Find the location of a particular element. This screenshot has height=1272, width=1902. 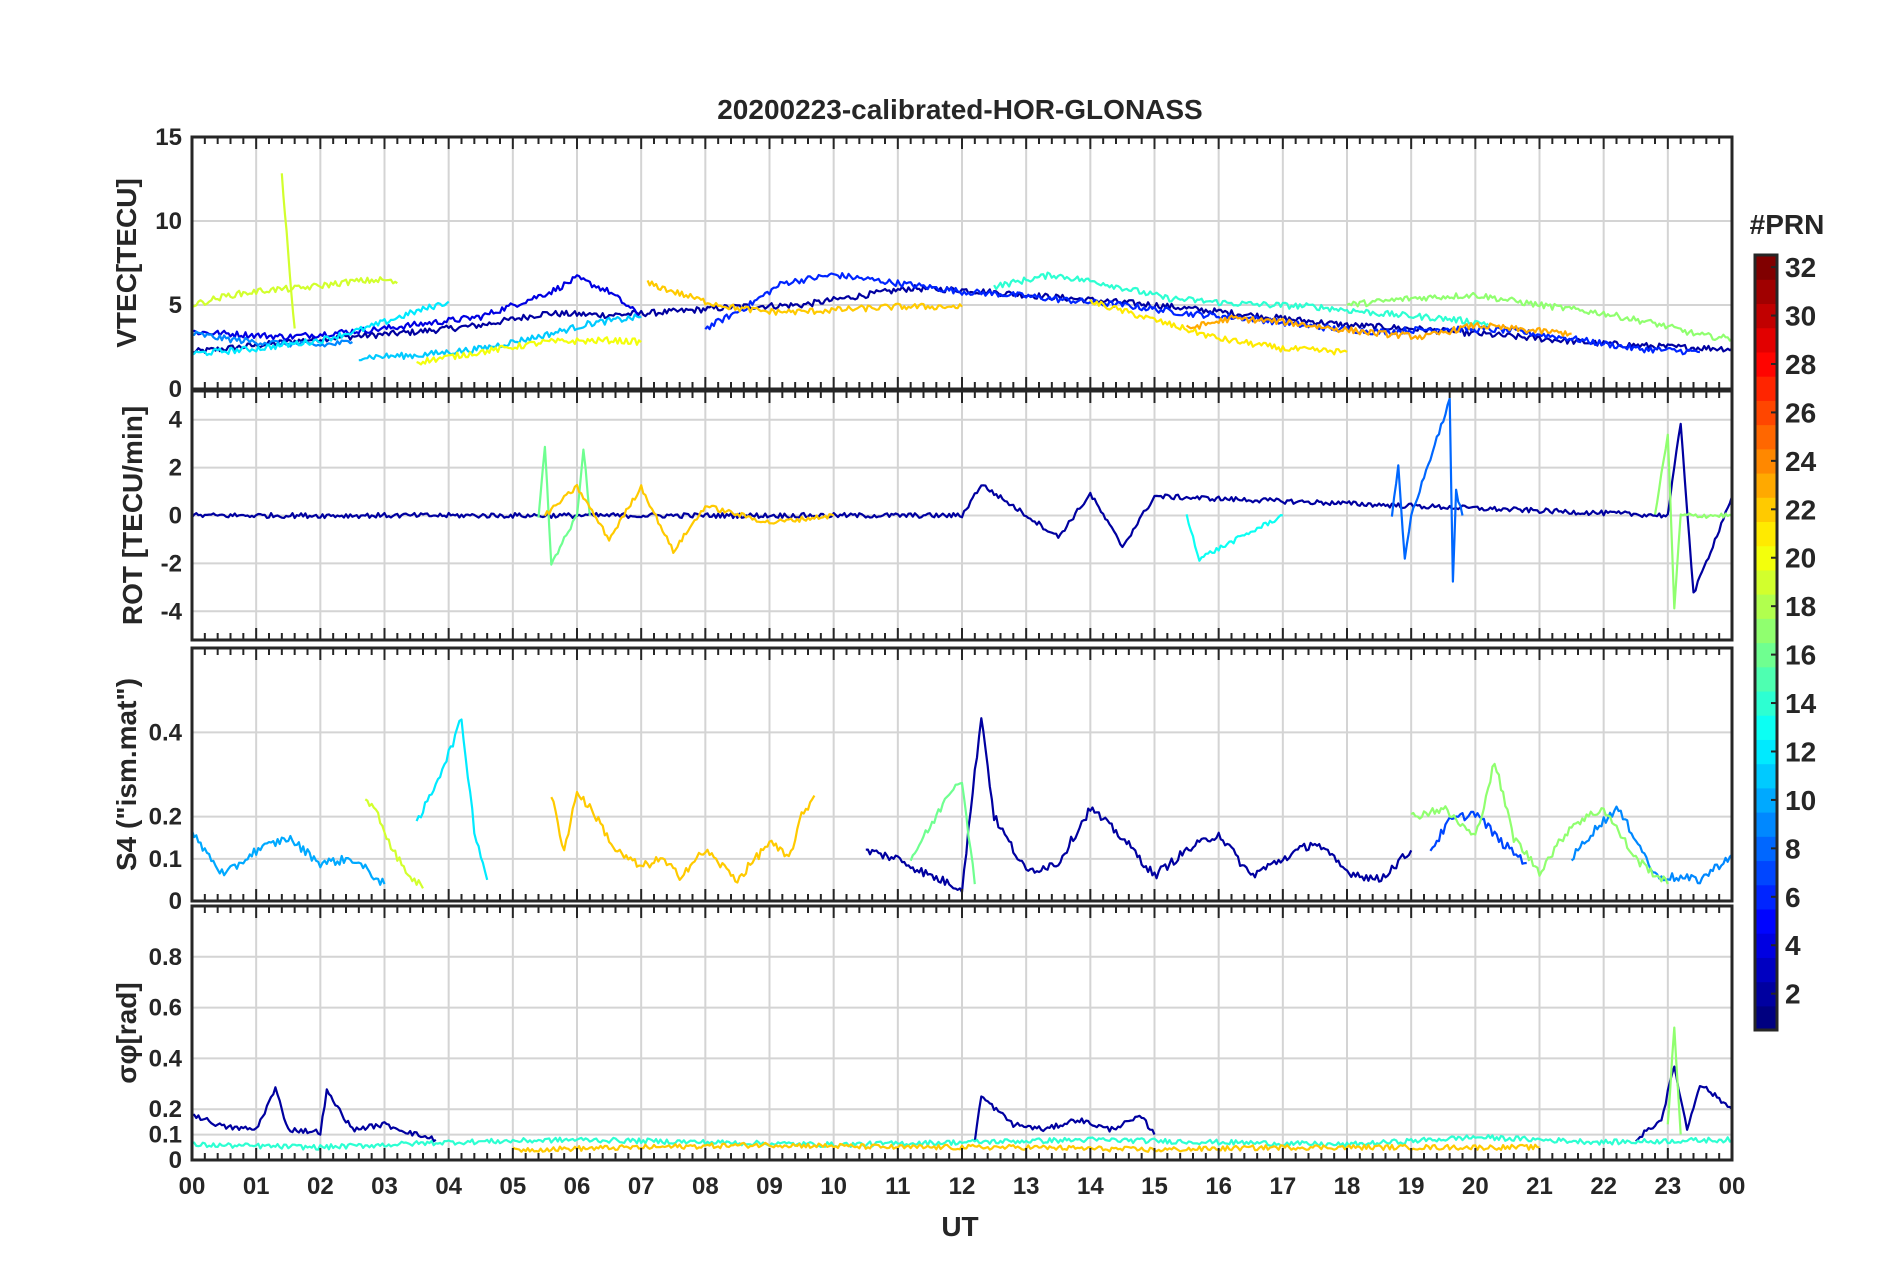

y-axis-label-sigma_phi: σφ[rad] is located at coordinates (126, 1032).